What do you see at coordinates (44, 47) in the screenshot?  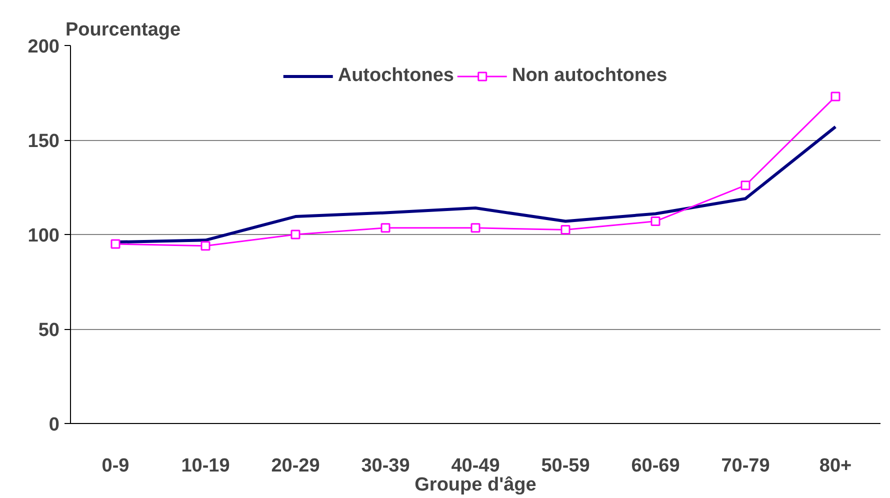 I see `y-tick-label: 200` at bounding box center [44, 47].